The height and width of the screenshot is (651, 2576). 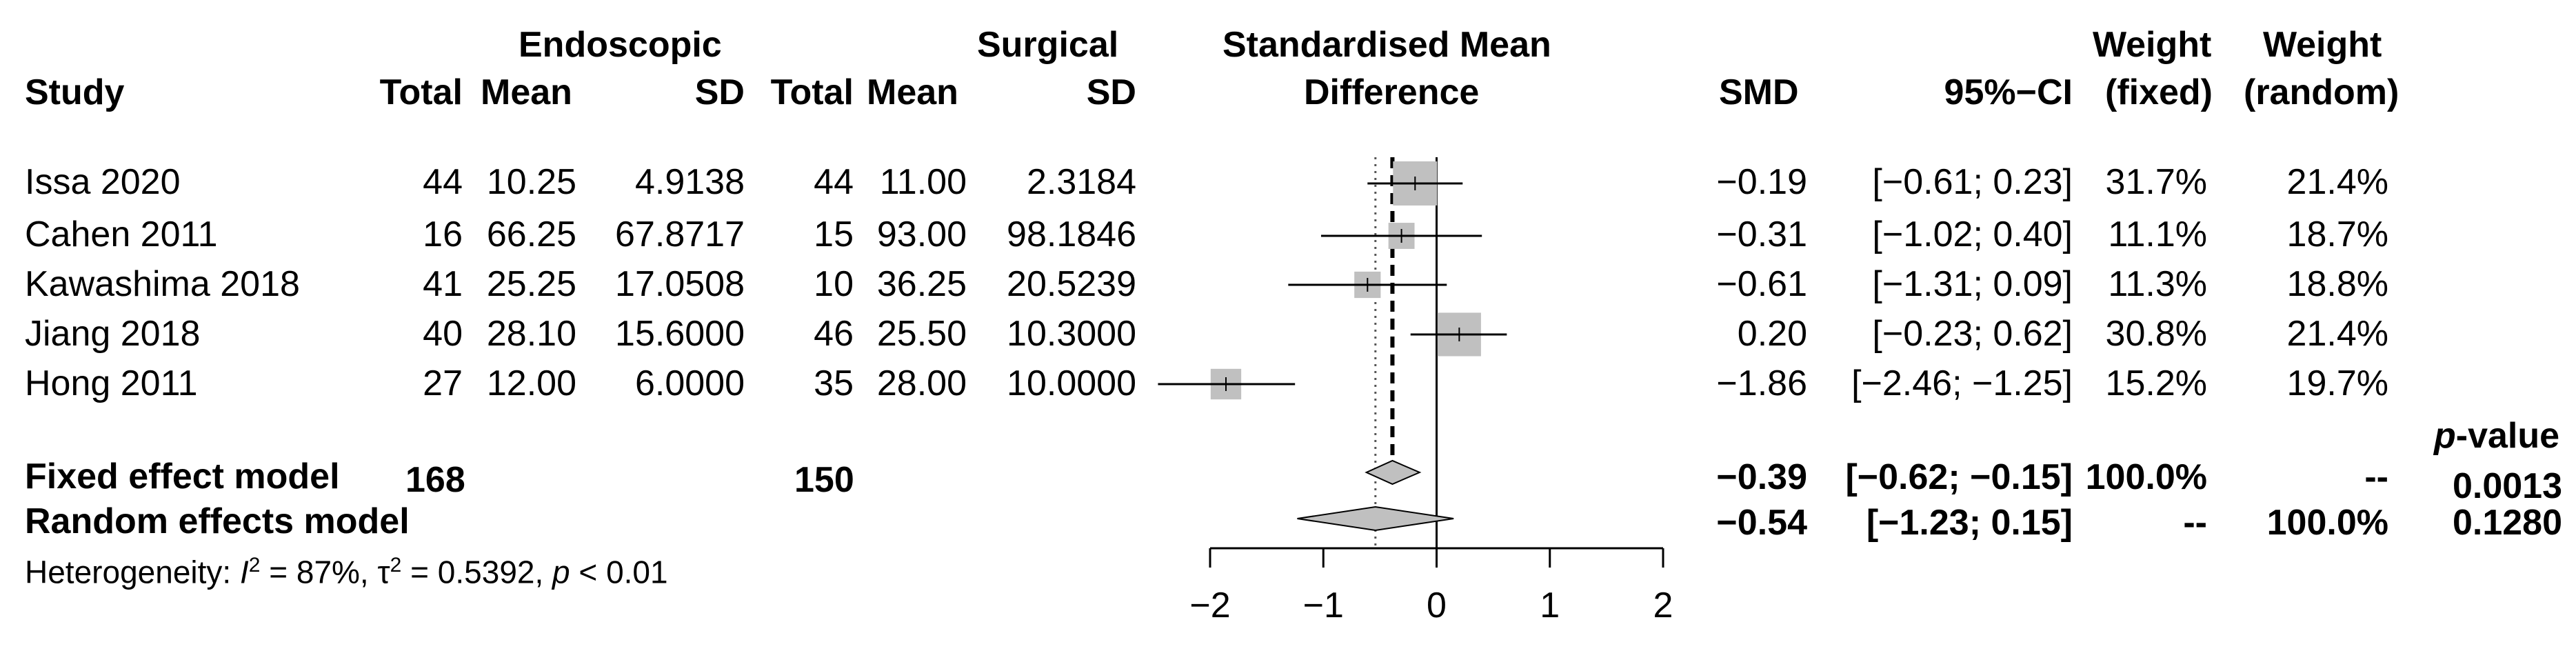 I want to click on header-endoscopic: Endoscopic, so click(x=620, y=45).